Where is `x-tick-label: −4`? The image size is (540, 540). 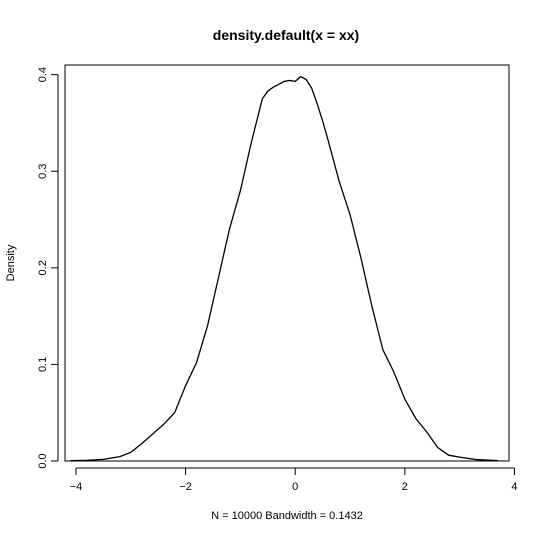
x-tick-label: −4 is located at coordinates (76, 487).